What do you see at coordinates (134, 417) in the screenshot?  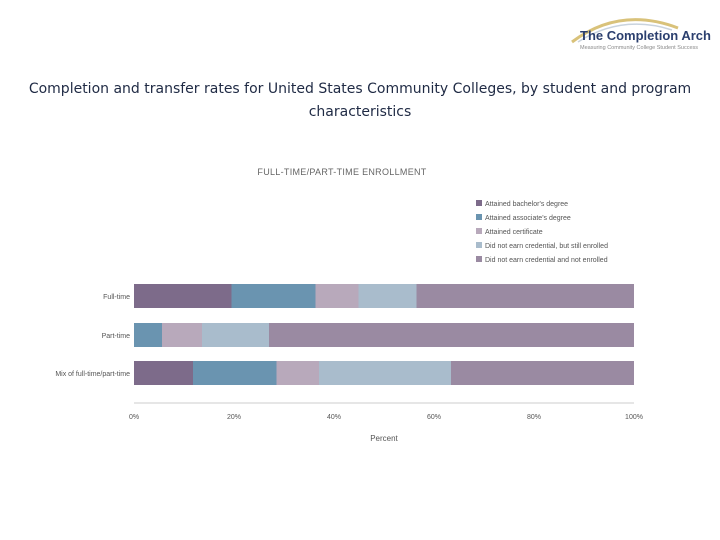 I see `x-tick-label: 0%` at bounding box center [134, 417].